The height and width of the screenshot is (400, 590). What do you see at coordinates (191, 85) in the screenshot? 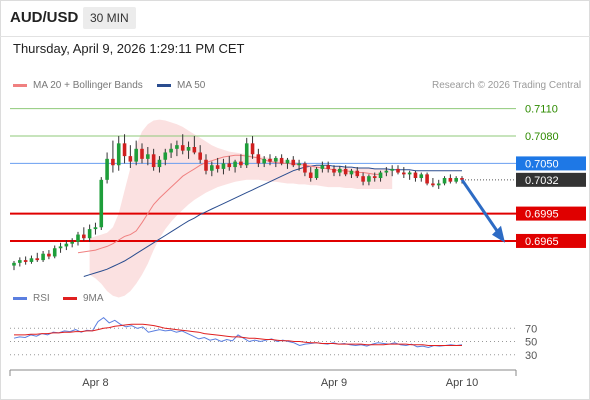
I see `legend-ma50-label: MA 50` at bounding box center [191, 85].